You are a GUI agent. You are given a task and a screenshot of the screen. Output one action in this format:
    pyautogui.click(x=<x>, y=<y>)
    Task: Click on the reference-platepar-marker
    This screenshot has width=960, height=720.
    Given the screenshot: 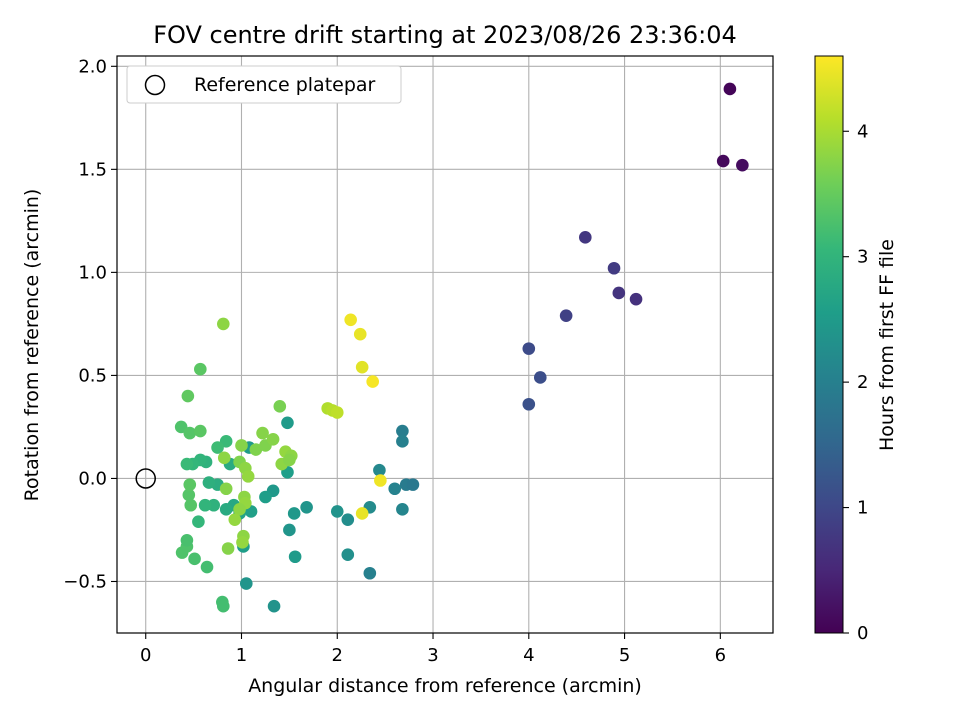 What is the action you would take?
    pyautogui.click(x=145, y=478)
    